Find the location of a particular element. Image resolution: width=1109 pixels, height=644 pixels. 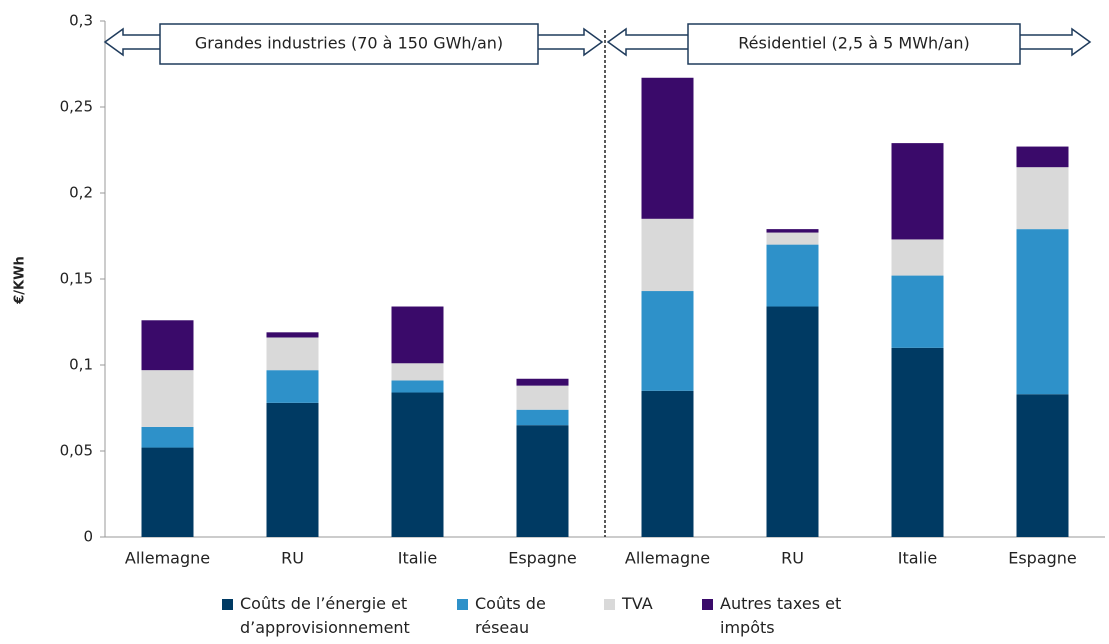

annotation: Grandes industries (70 à 150 GWh/an) is located at coordinates (349, 43).